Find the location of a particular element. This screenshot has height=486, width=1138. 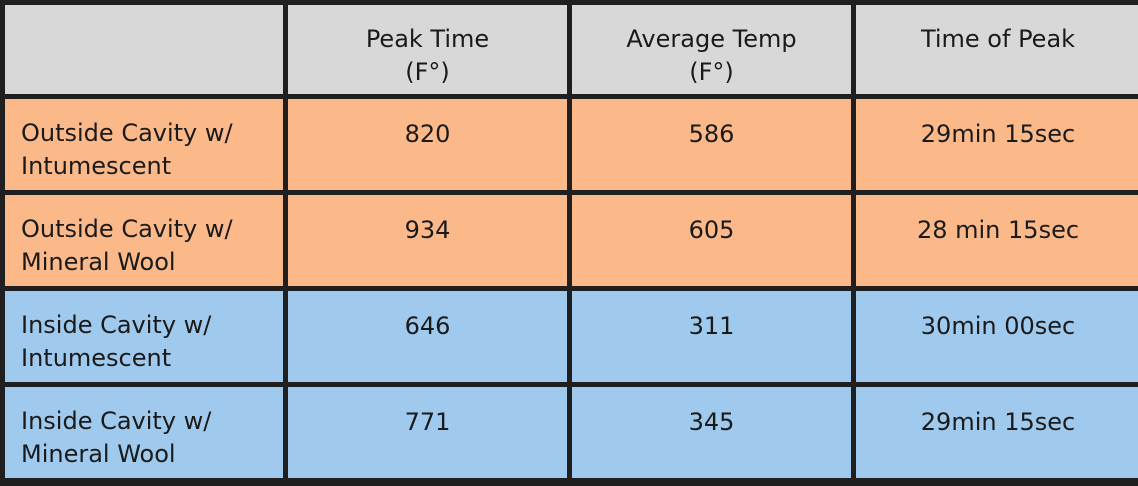

row-4-label-line-1: Inside Cavity w/ is located at coordinates (116, 421).